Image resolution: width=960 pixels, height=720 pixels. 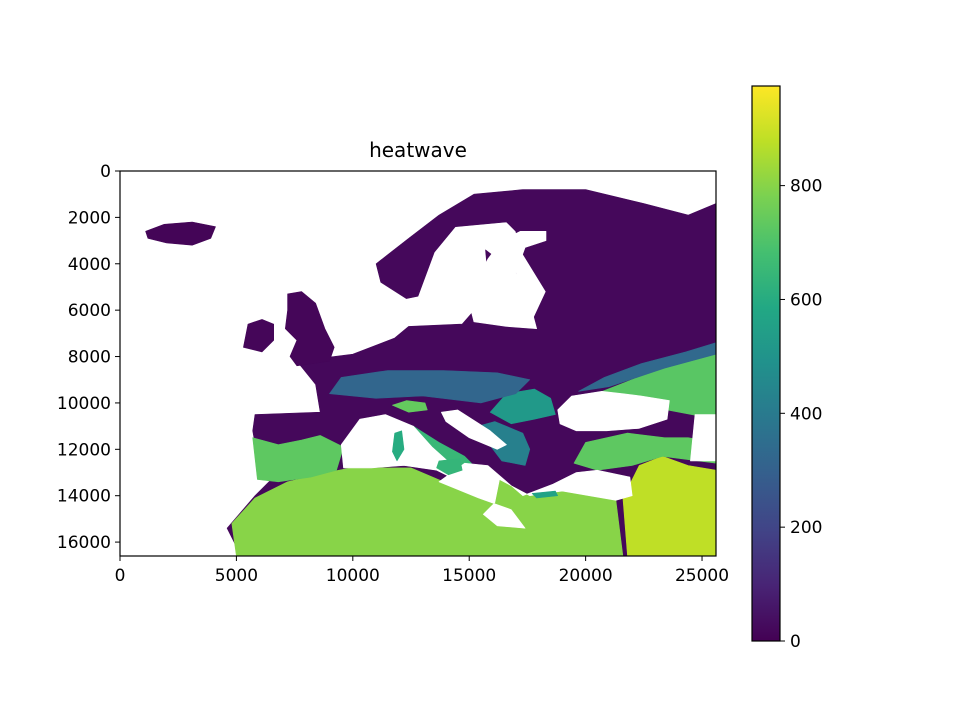 I want to click on water-adriatic, so click(x=473, y=429).